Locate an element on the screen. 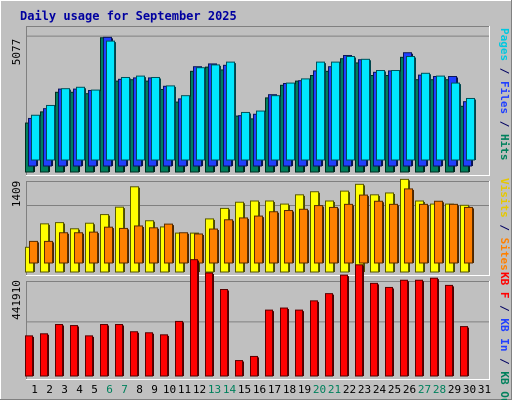 This screenshot has height=400, width=512. day-label-7: 7 is located at coordinates (124, 389).